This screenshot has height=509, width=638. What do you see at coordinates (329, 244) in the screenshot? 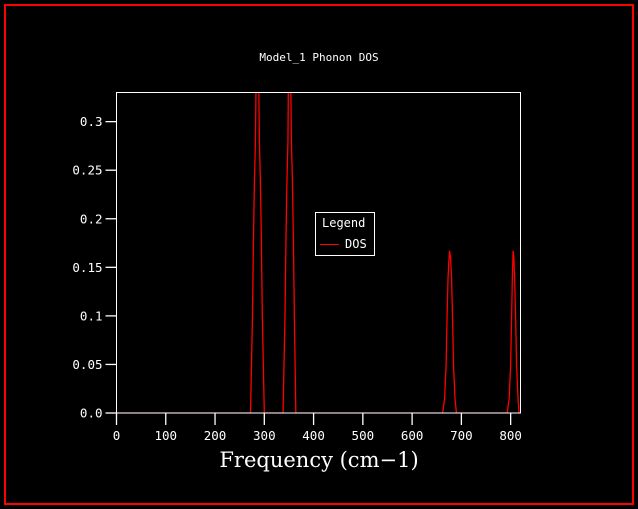
I see `dos-line-sample-icon` at bounding box center [329, 244].